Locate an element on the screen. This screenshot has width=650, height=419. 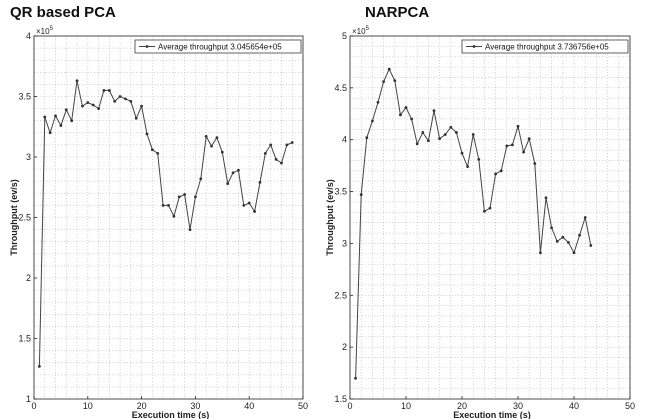
legend-entry: Average throughput 3.736756e+05 is located at coordinates (547, 47).